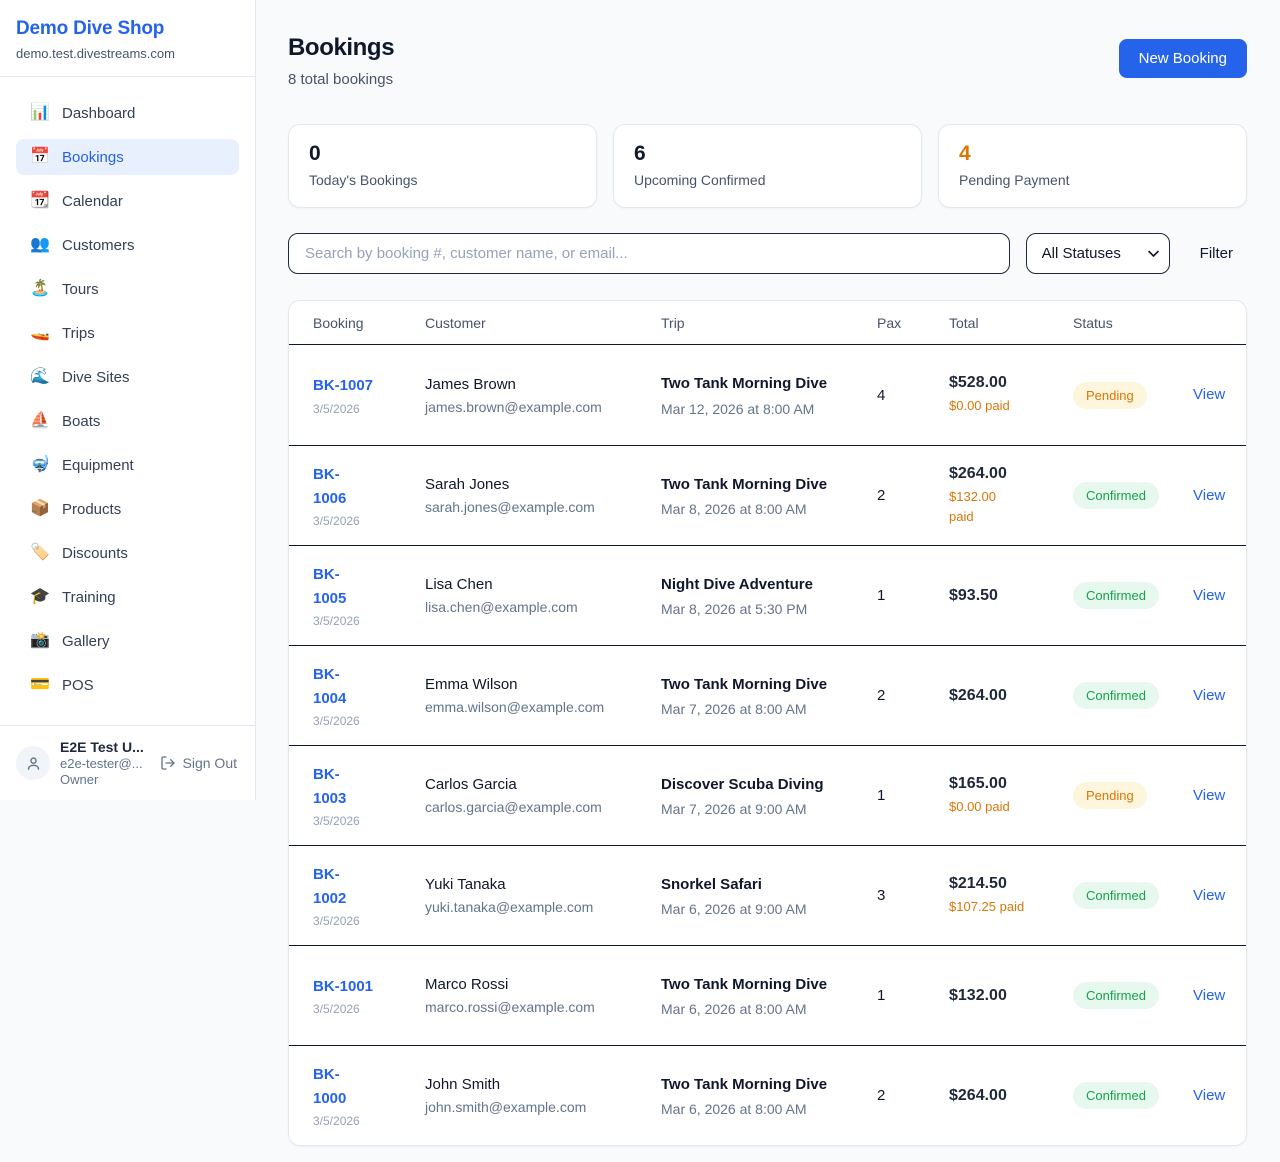  What do you see at coordinates (369, 1095) in the screenshot?
I see `booking-cell: BK-1000 3/5/2026` at bounding box center [369, 1095].